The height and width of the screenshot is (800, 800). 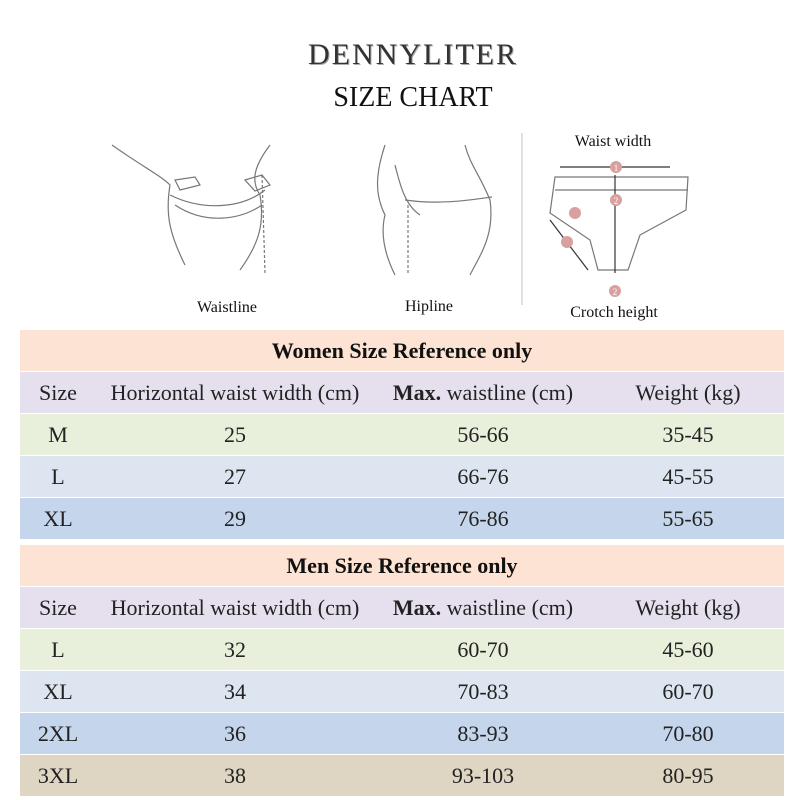 What do you see at coordinates (235, 476) in the screenshot?
I see `table-cell: 27` at bounding box center [235, 476].